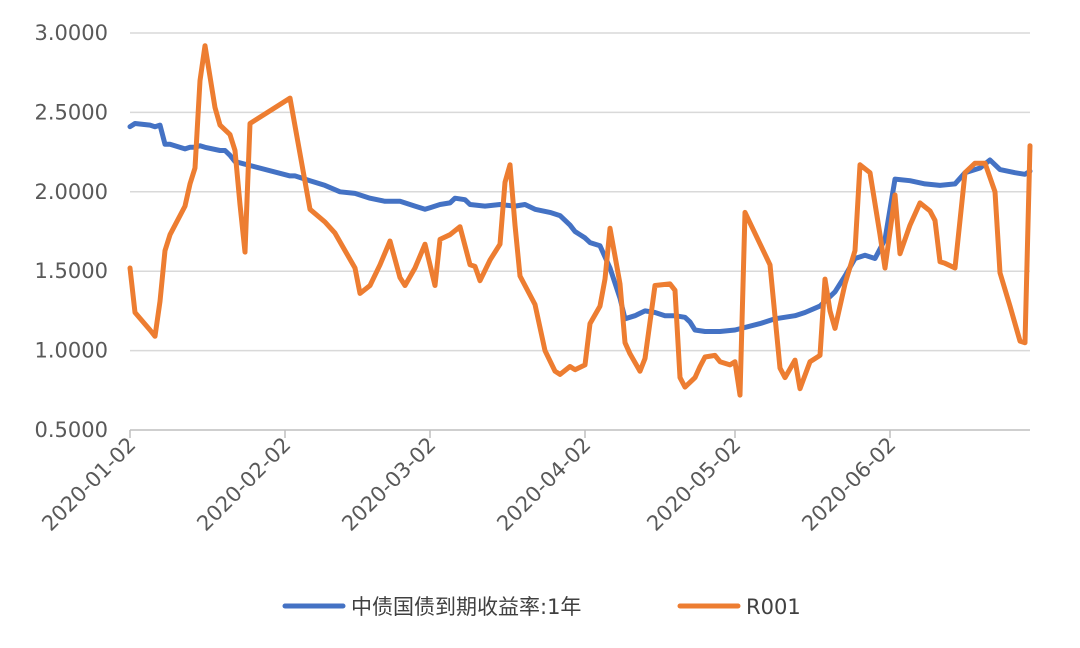  I want to click on x-tick-label: 2020-04-02, so click(543, 484).